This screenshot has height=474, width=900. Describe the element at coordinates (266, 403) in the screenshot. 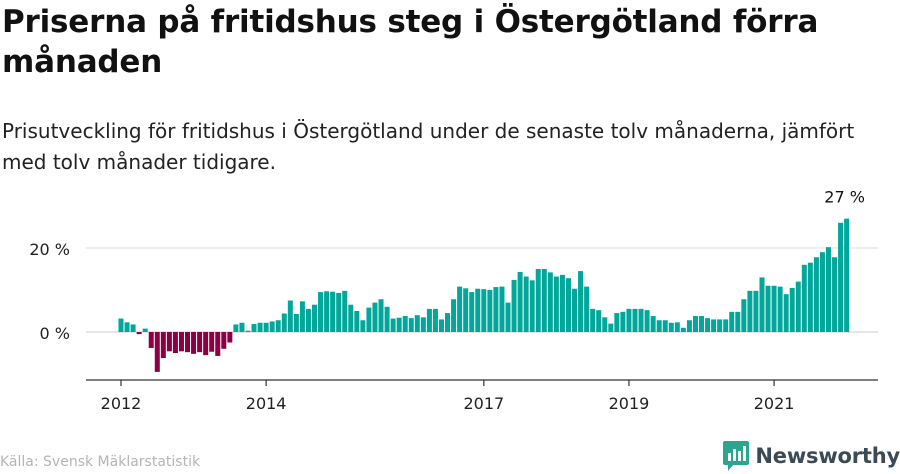

I see `x-tick-label: 2014` at that location.